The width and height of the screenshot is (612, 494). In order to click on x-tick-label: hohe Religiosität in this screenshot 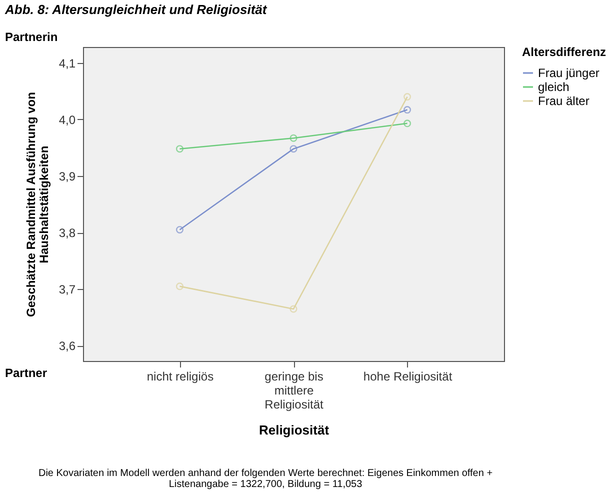, I will do `click(408, 377)`.